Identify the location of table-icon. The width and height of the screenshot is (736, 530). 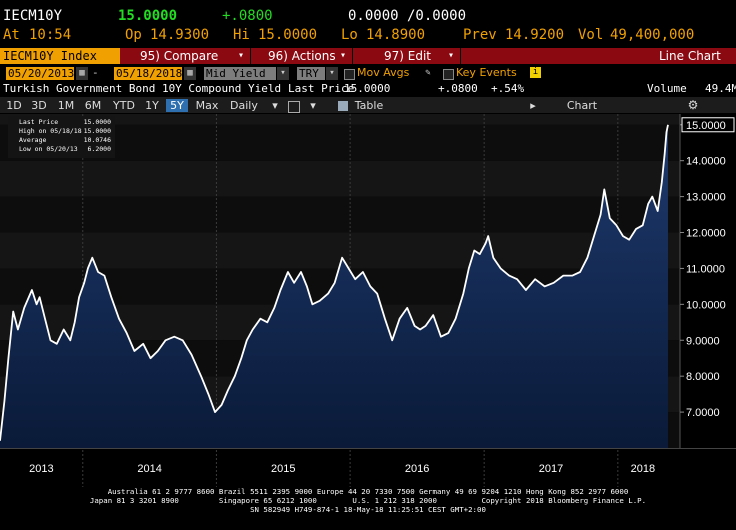
(343, 106).